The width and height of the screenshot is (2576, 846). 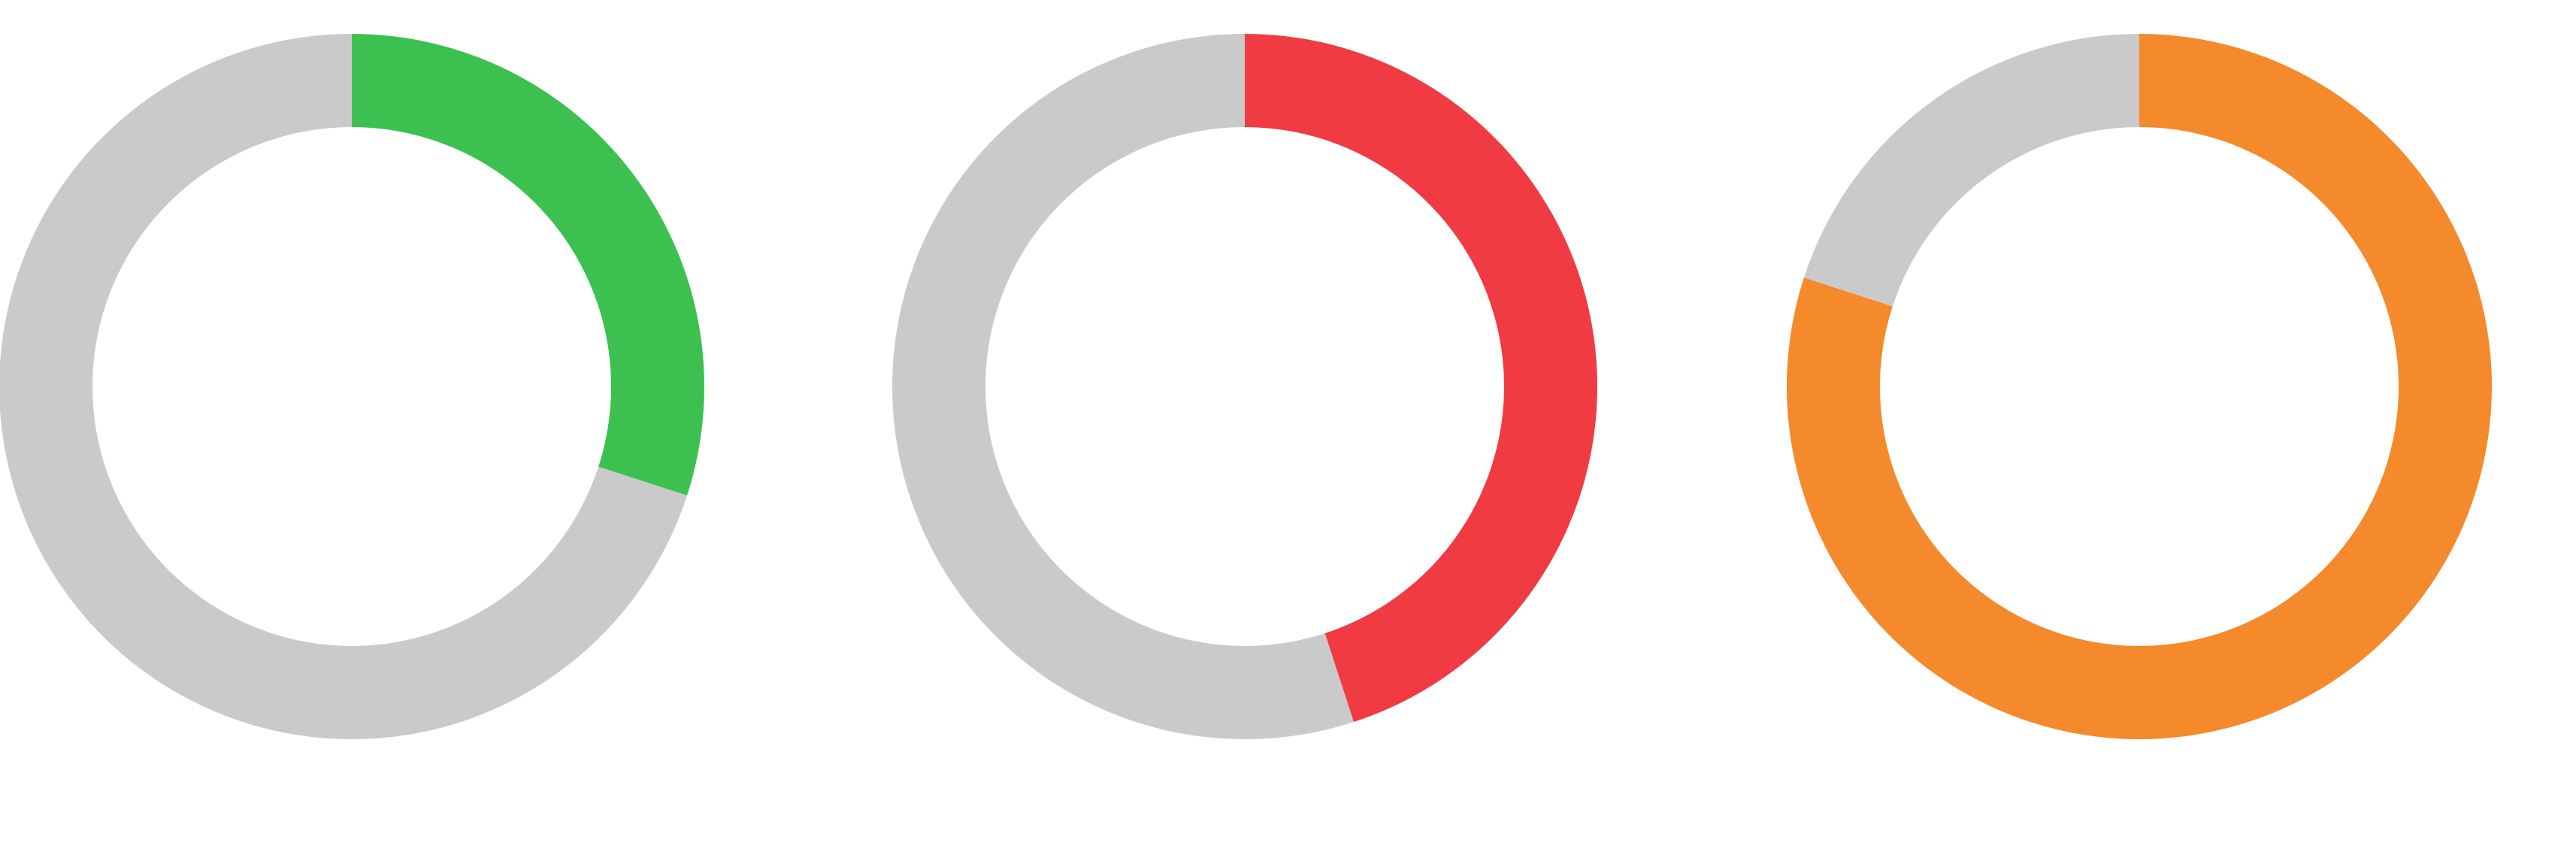 What do you see at coordinates (528, 265) in the screenshot?
I see `donut-1-value-slice` at bounding box center [528, 265].